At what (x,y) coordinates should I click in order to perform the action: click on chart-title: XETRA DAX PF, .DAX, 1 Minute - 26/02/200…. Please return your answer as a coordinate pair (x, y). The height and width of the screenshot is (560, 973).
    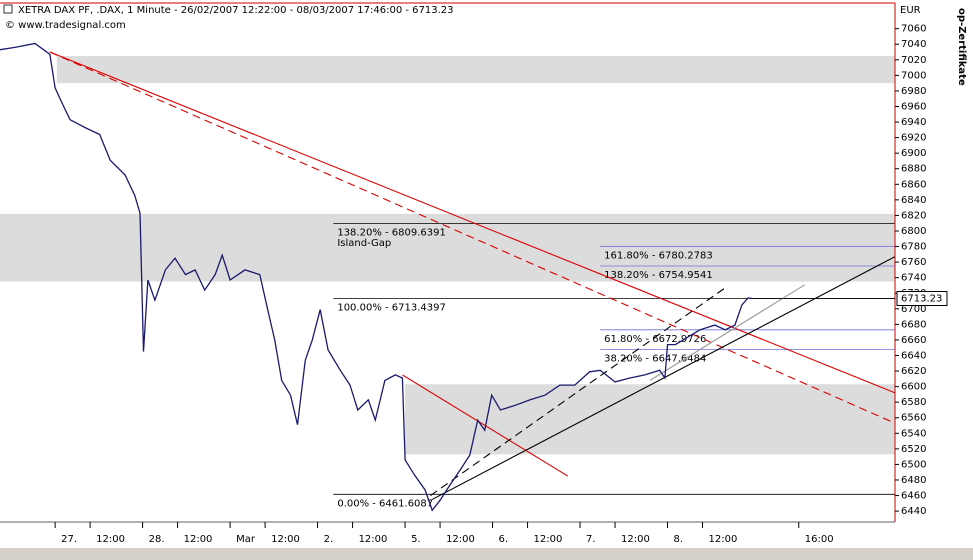
    Looking at the image, I should click on (236, 10).